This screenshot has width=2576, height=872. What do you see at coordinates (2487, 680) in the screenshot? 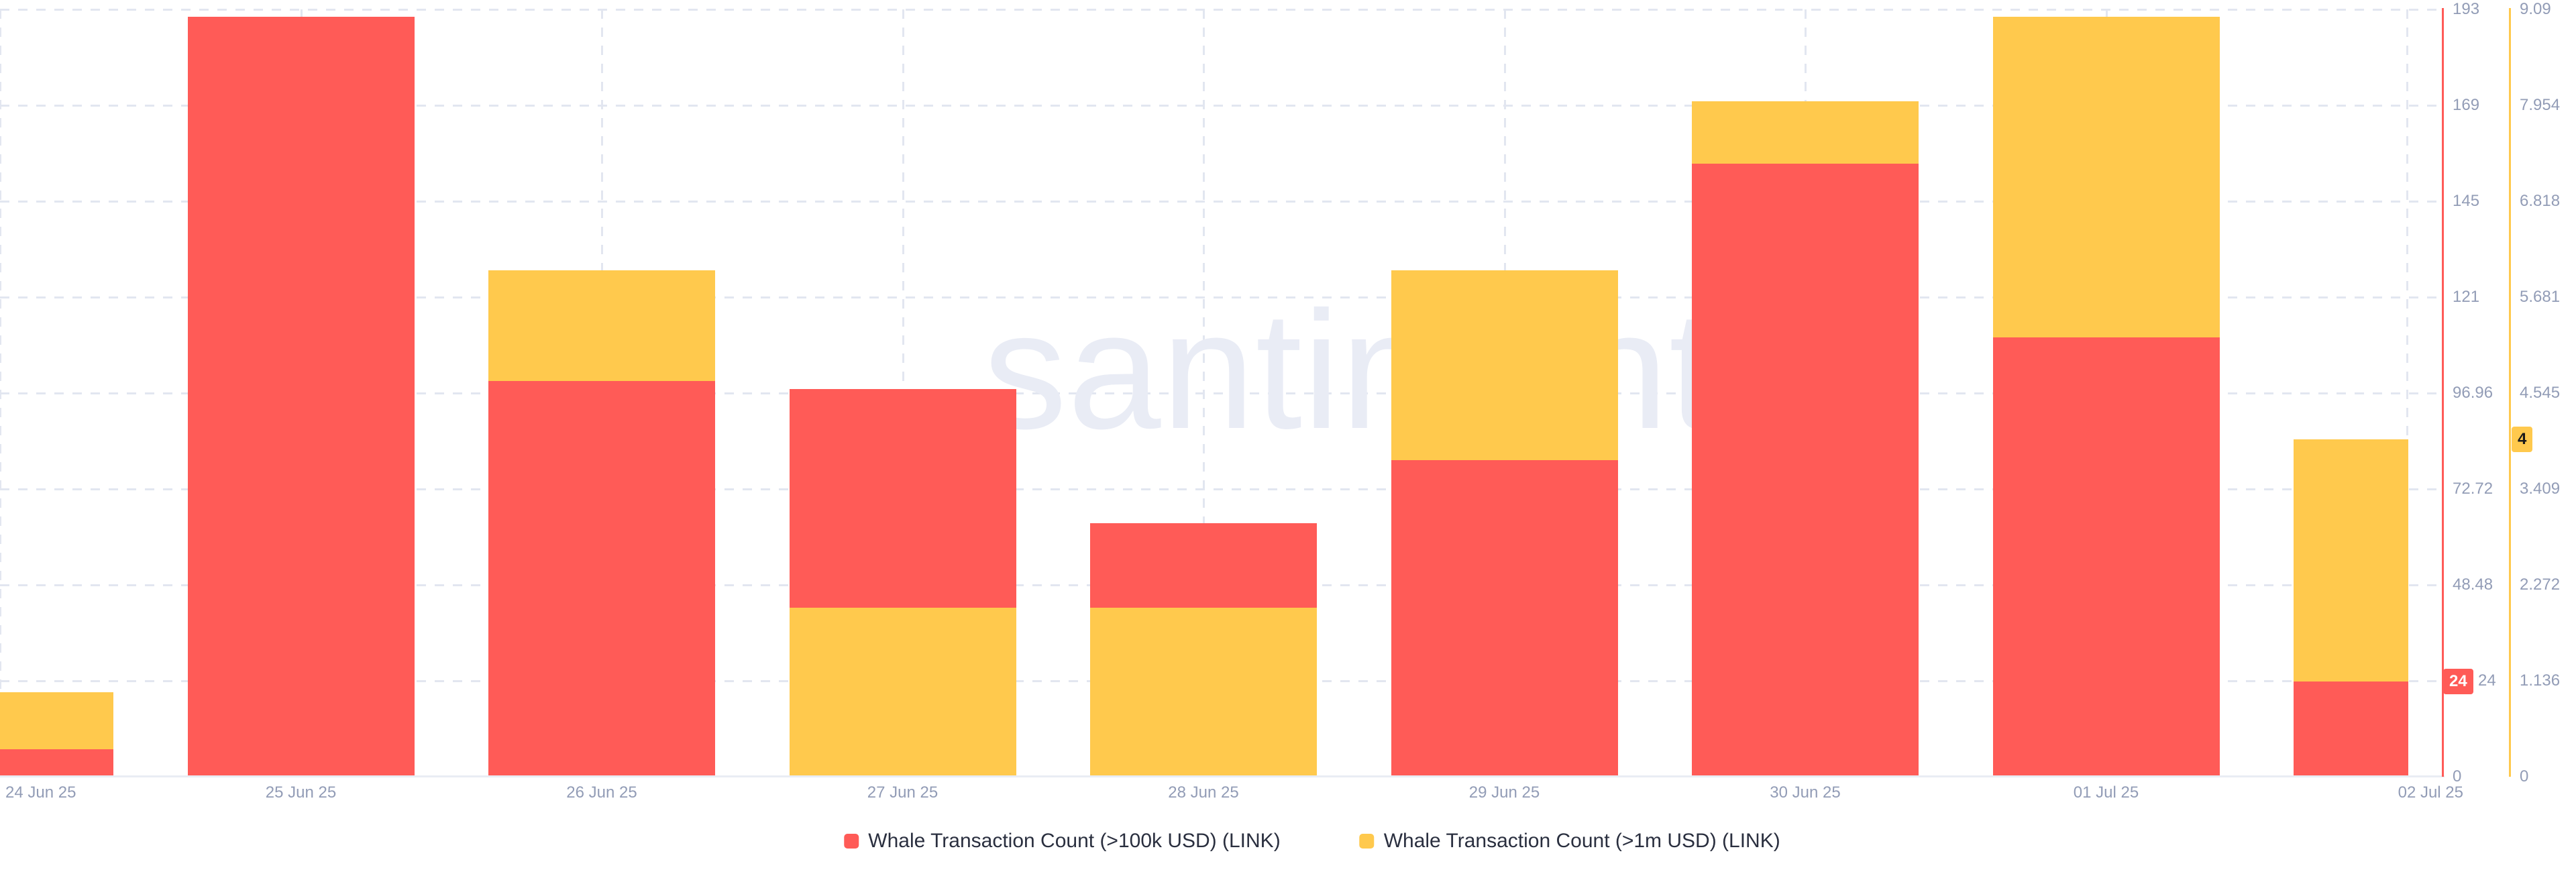
I see `red-axis-tick-label: 24` at bounding box center [2487, 680].